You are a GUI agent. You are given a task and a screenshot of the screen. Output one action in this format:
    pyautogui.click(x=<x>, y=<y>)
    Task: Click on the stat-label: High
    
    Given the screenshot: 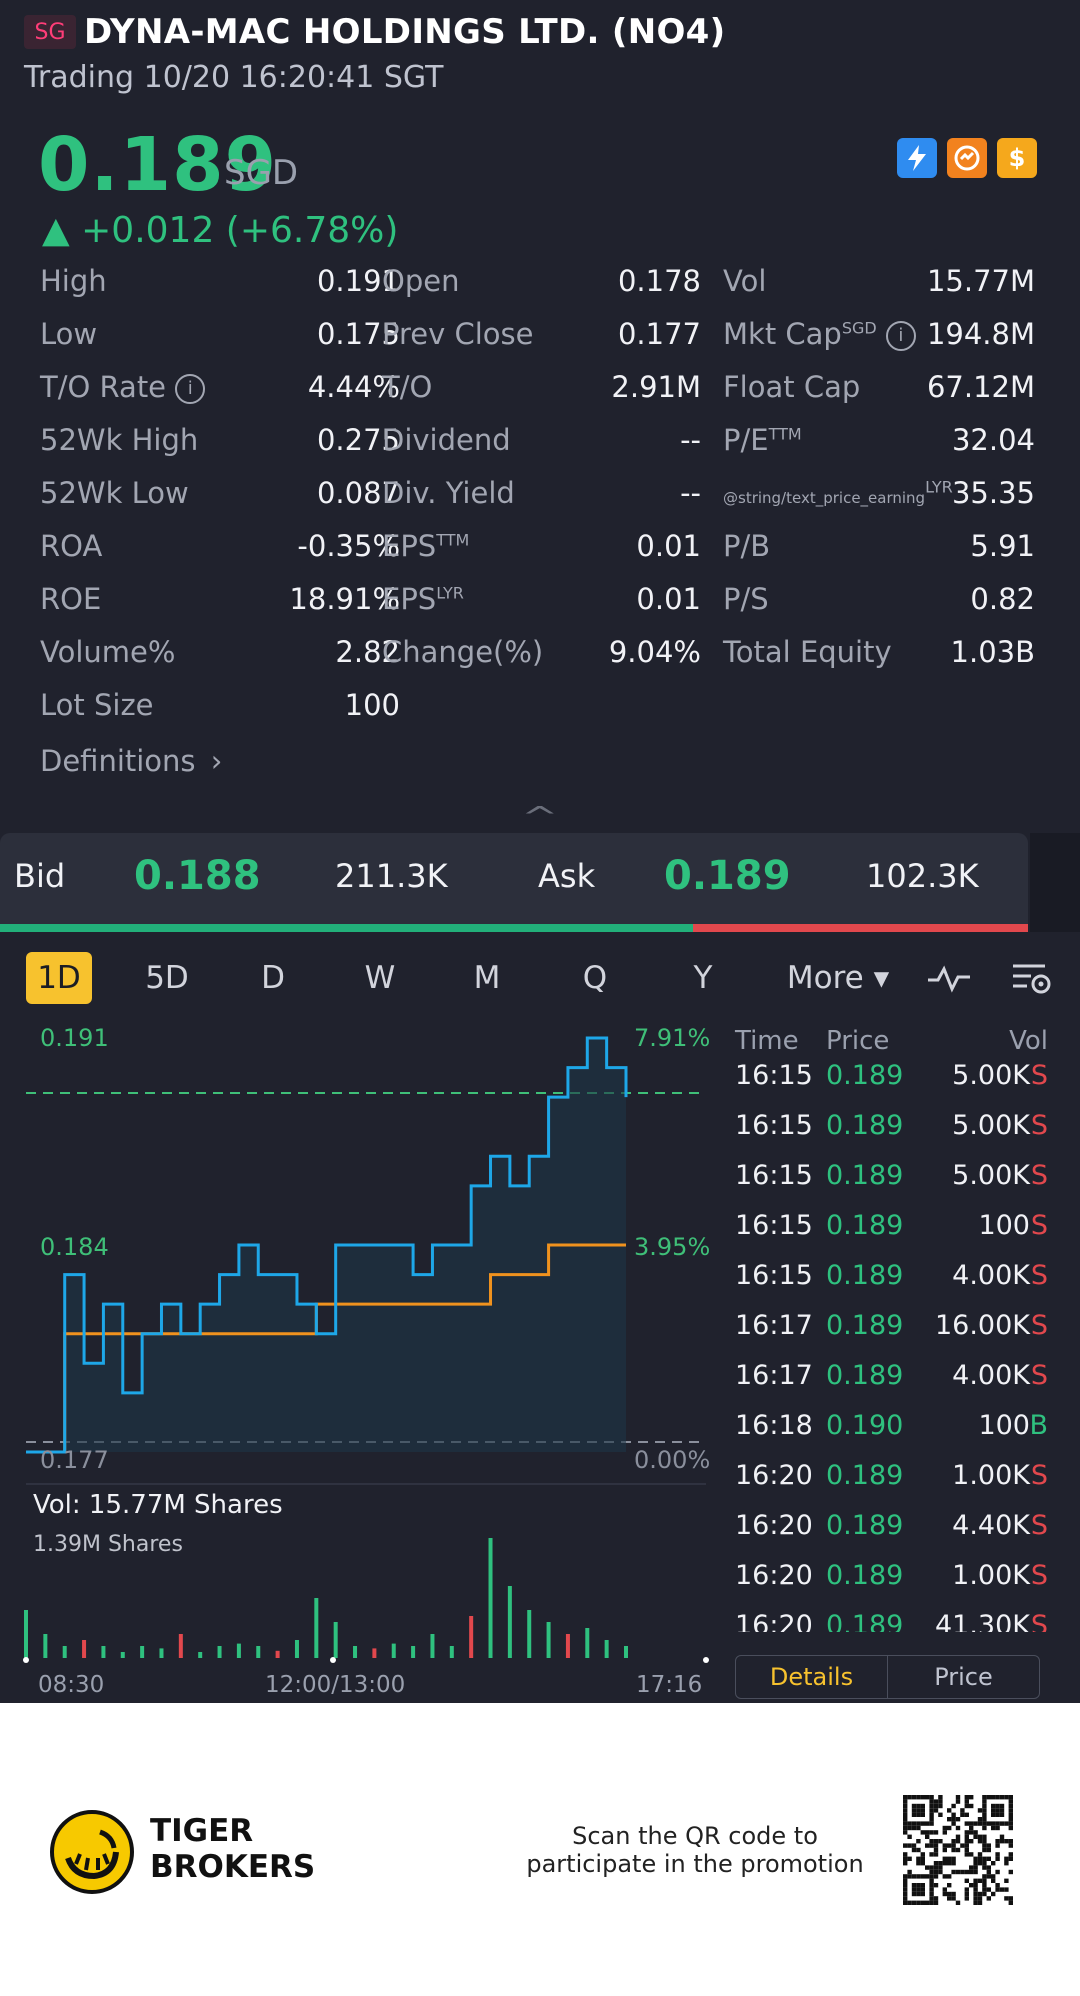 What is the action you would take?
    pyautogui.click(x=73, y=281)
    